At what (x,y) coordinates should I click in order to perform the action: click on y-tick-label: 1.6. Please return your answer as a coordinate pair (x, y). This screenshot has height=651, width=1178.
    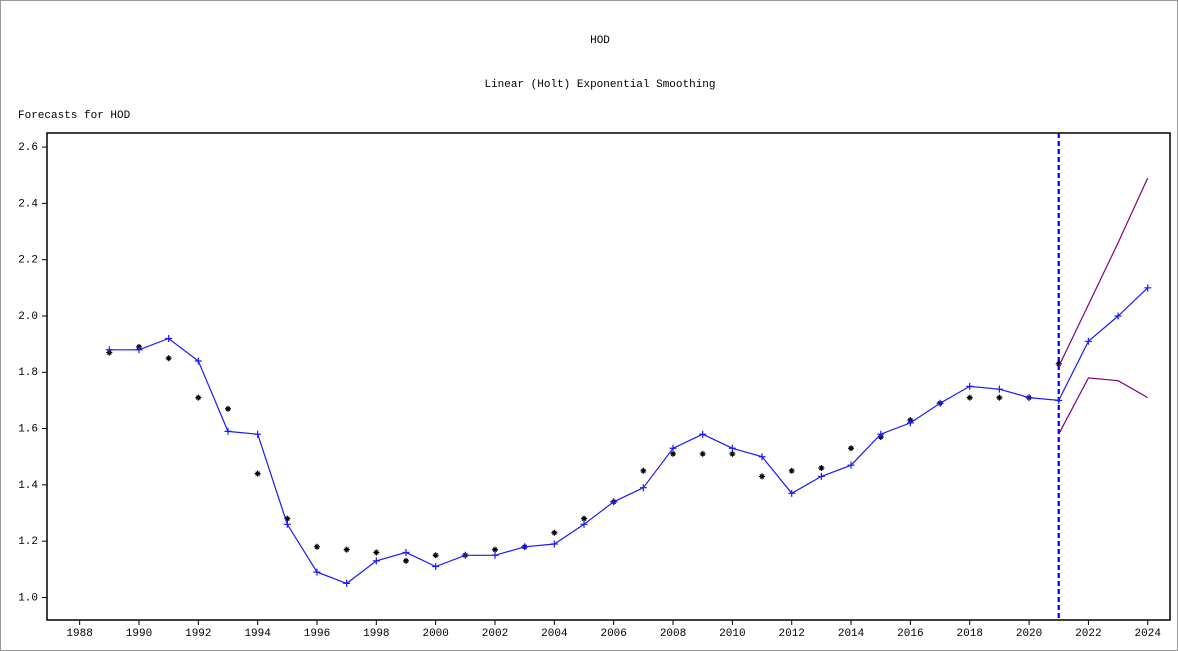
    Looking at the image, I should click on (28, 429).